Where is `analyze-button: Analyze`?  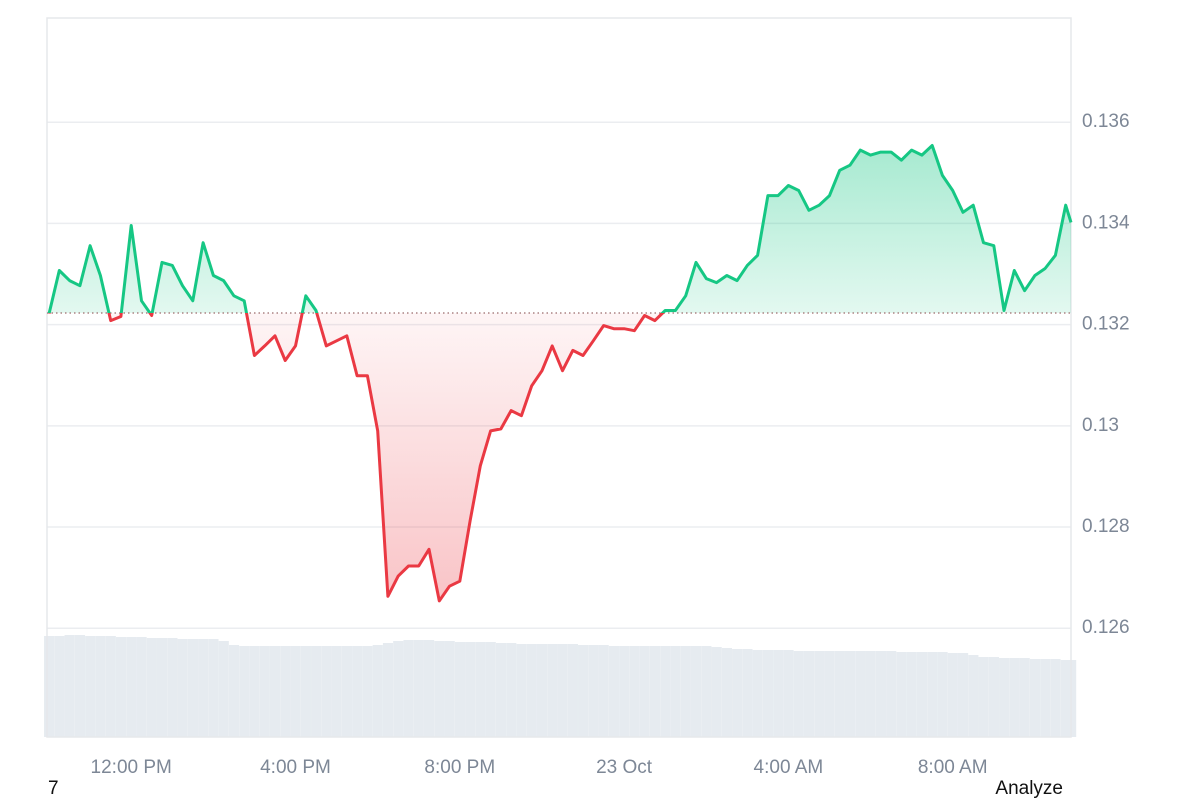 analyze-button: Analyze is located at coordinates (1029, 788).